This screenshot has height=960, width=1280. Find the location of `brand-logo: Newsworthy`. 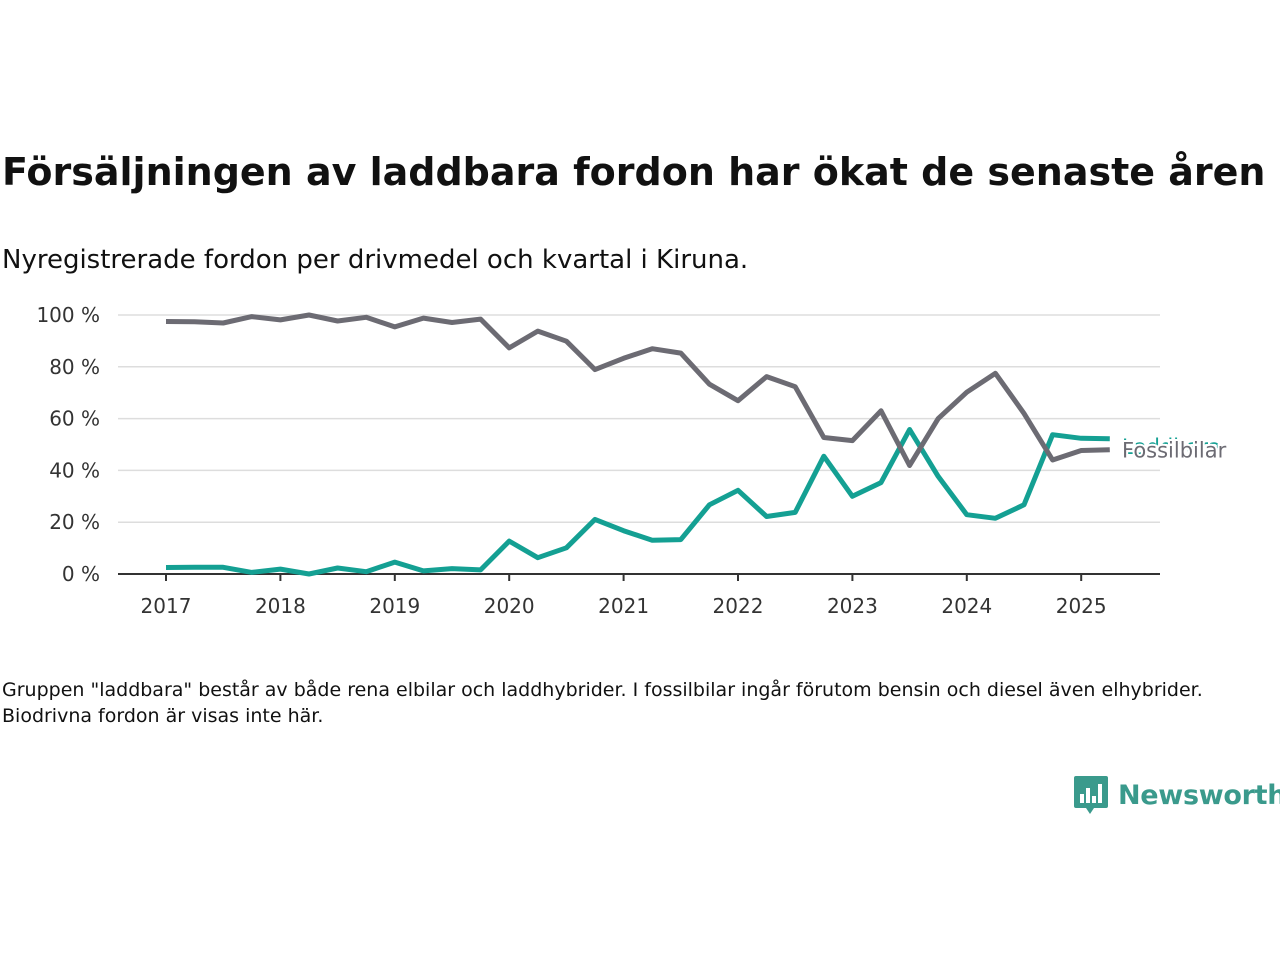

brand-logo: Newsworthy is located at coordinates (1176, 795).